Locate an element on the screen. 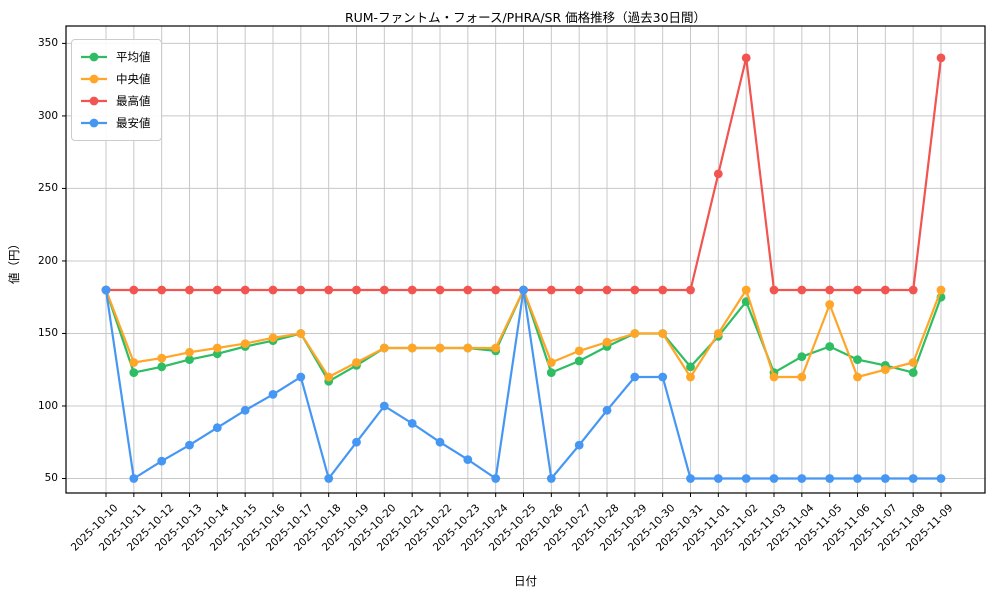 This screenshot has height=600, width=1000. legend: 平均値中央値最高値最安値 is located at coordinates (116, 90).